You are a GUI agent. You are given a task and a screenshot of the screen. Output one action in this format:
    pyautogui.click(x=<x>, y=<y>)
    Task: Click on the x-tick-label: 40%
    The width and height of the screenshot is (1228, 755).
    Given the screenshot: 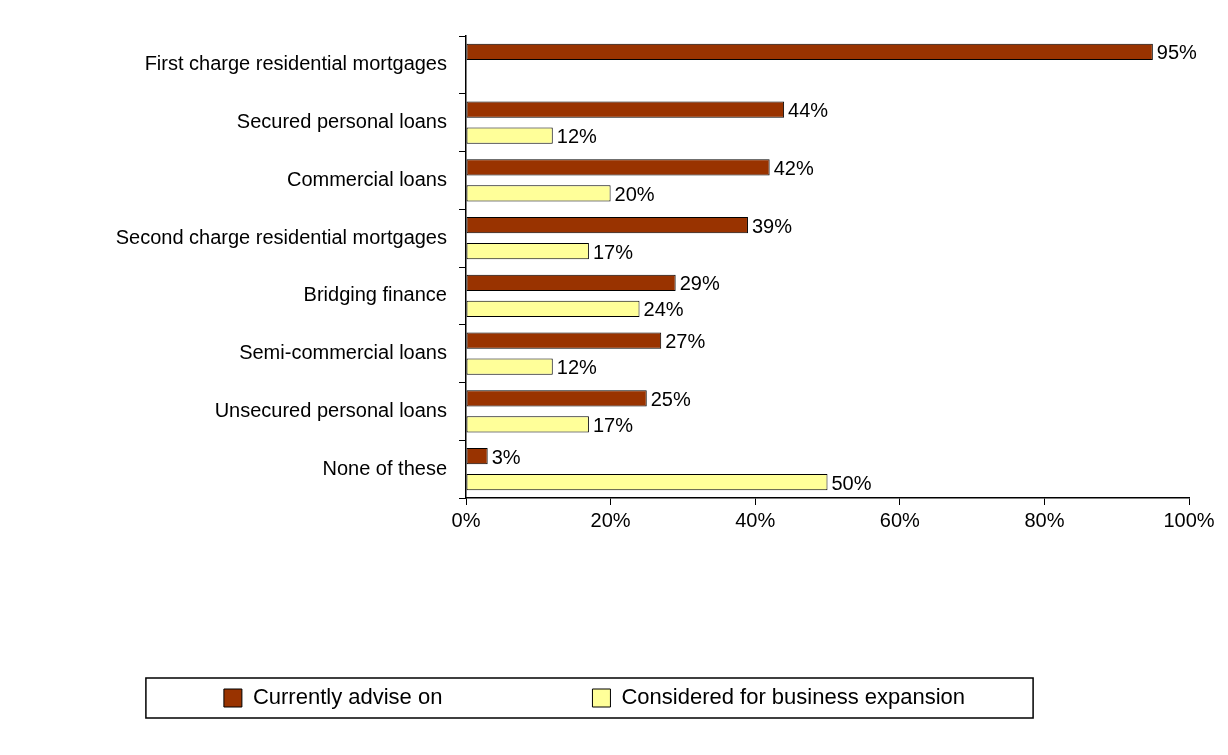 What is the action you would take?
    pyautogui.click(x=755, y=519)
    